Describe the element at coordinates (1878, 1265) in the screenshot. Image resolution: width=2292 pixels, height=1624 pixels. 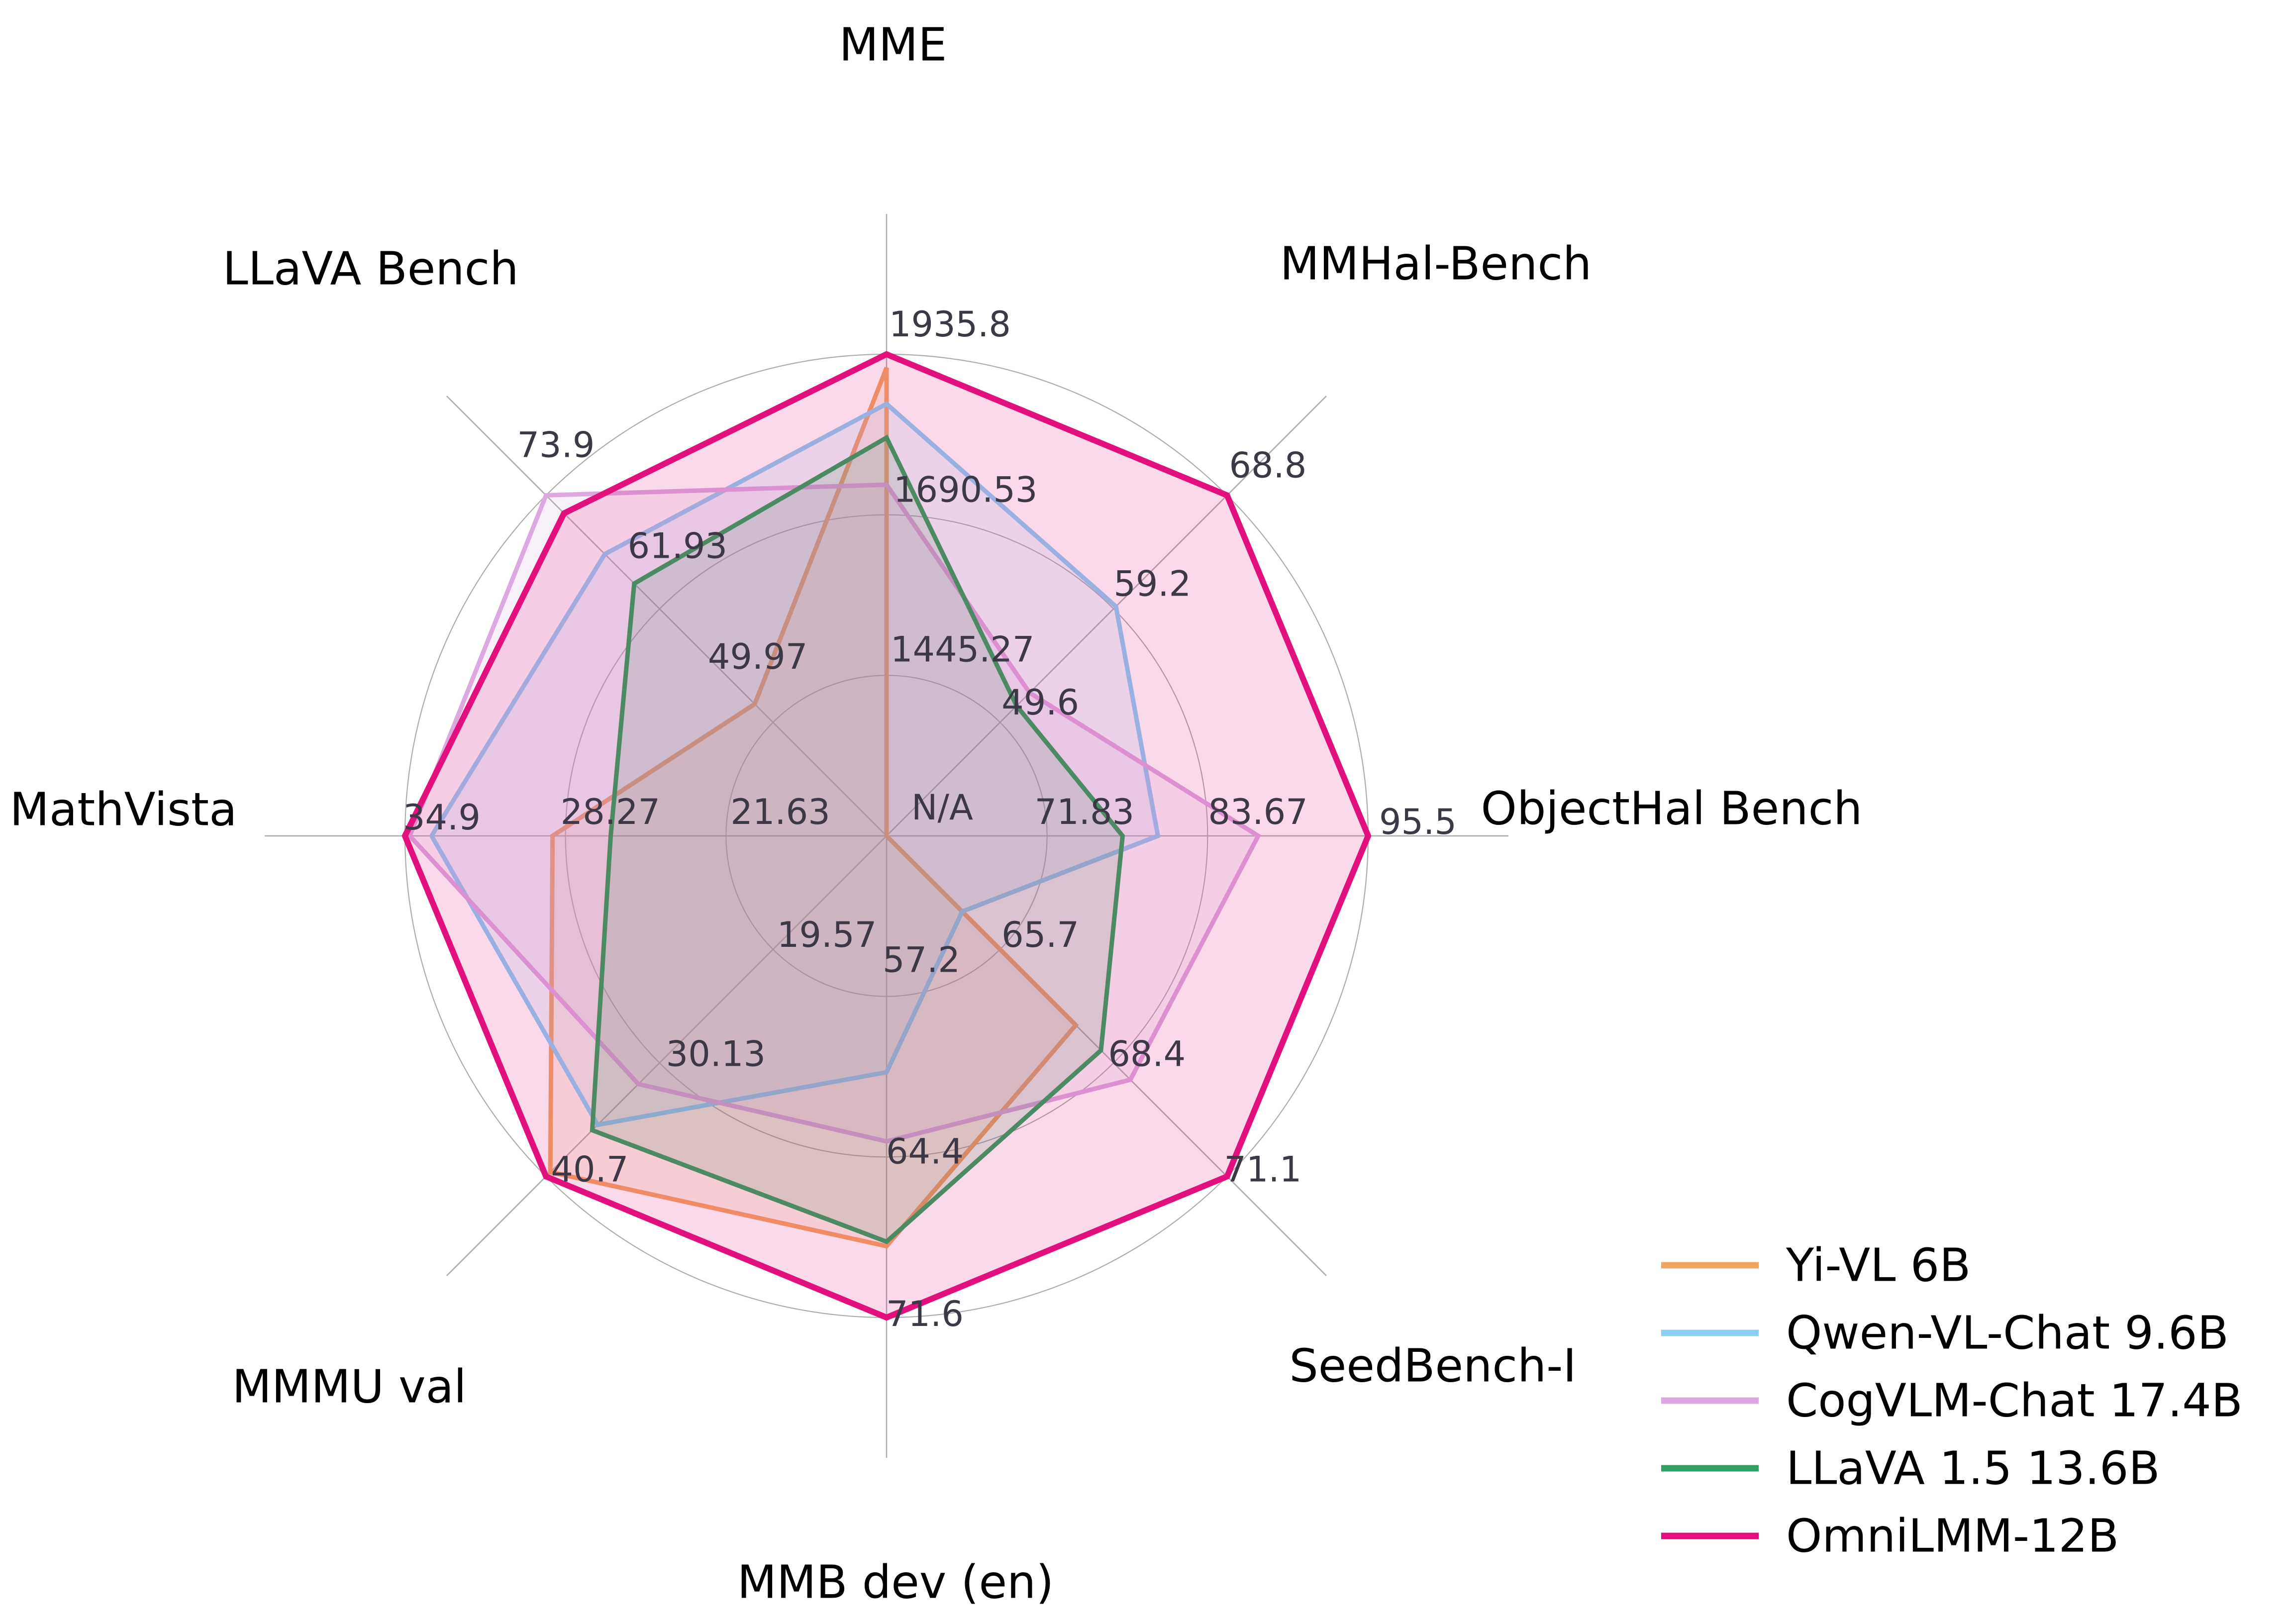
I see `legend-label: Yi-VL 6B` at that location.